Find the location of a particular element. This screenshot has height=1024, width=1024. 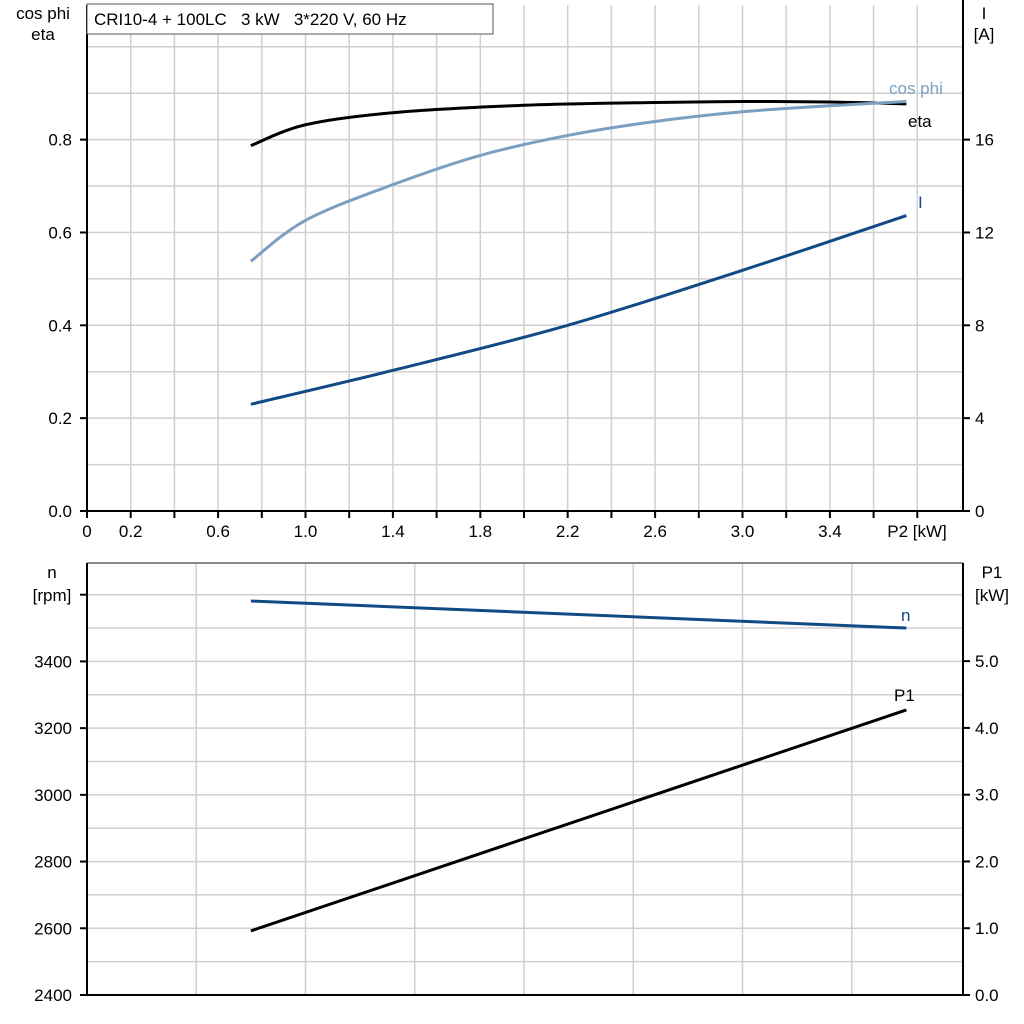

y-left-tick-label: 0.6 is located at coordinates (60, 232).